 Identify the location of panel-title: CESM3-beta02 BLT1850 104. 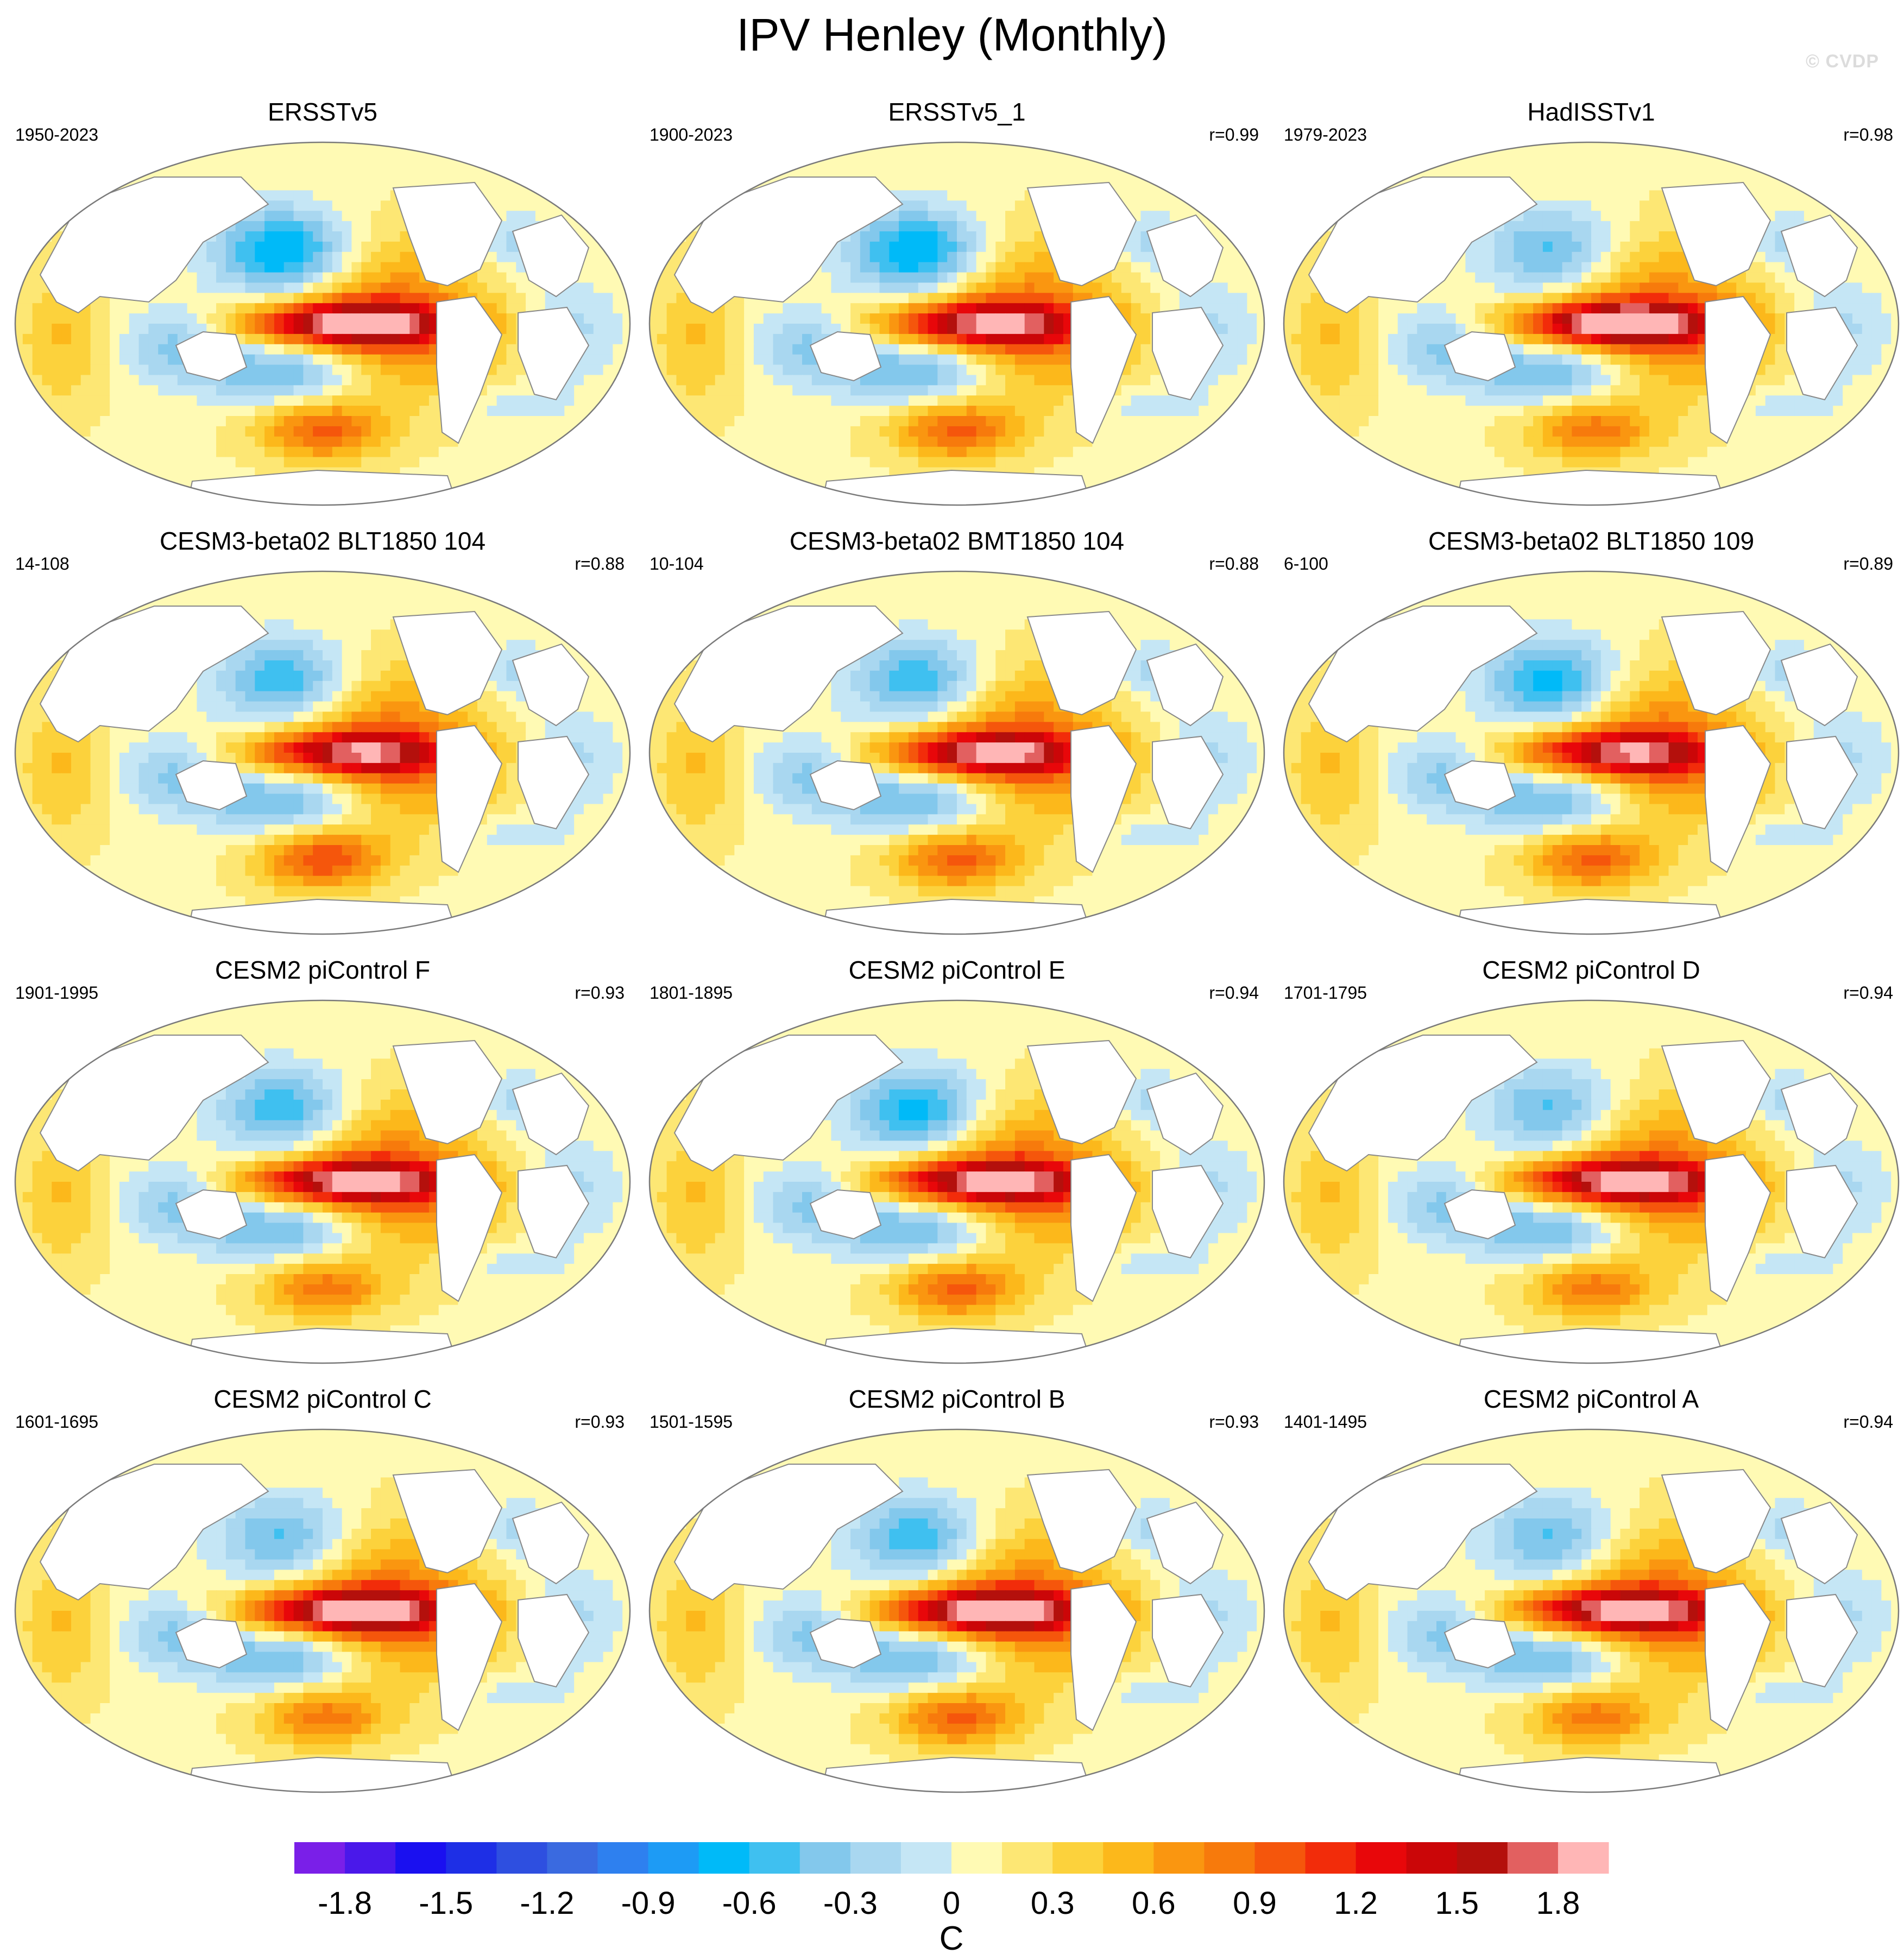
(322, 541).